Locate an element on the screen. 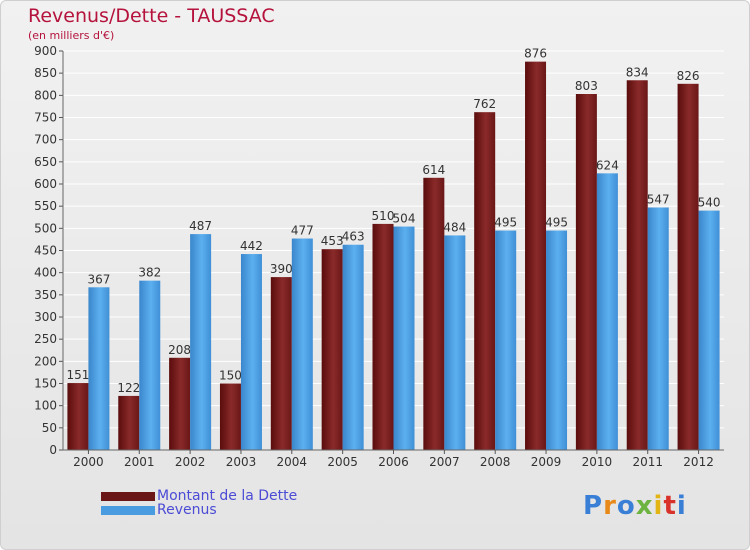 The width and height of the screenshot is (750, 550). data-label: 477 is located at coordinates (302, 231).